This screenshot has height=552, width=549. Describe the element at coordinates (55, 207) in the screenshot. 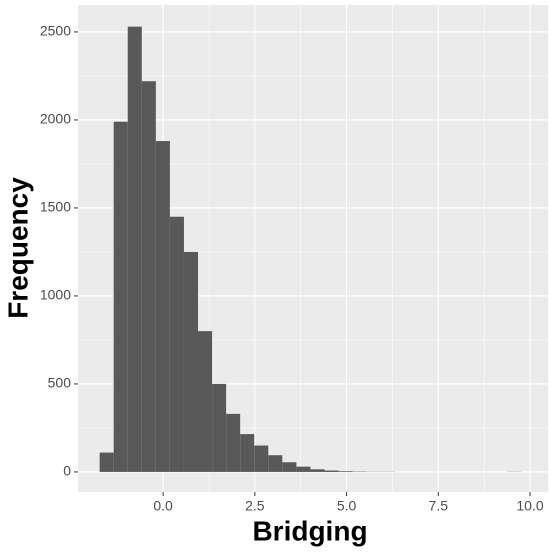

I see `y-tick-label: 1500` at that location.